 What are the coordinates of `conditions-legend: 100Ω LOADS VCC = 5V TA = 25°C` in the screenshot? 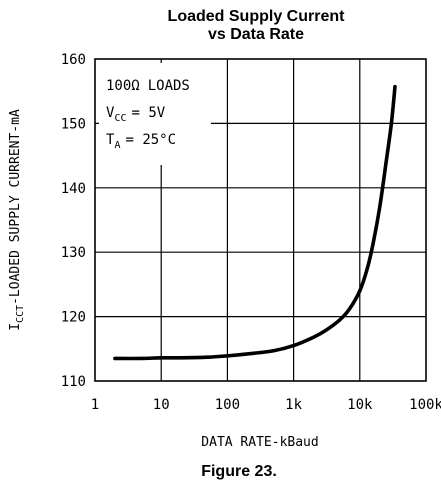 It's located at (155, 114).